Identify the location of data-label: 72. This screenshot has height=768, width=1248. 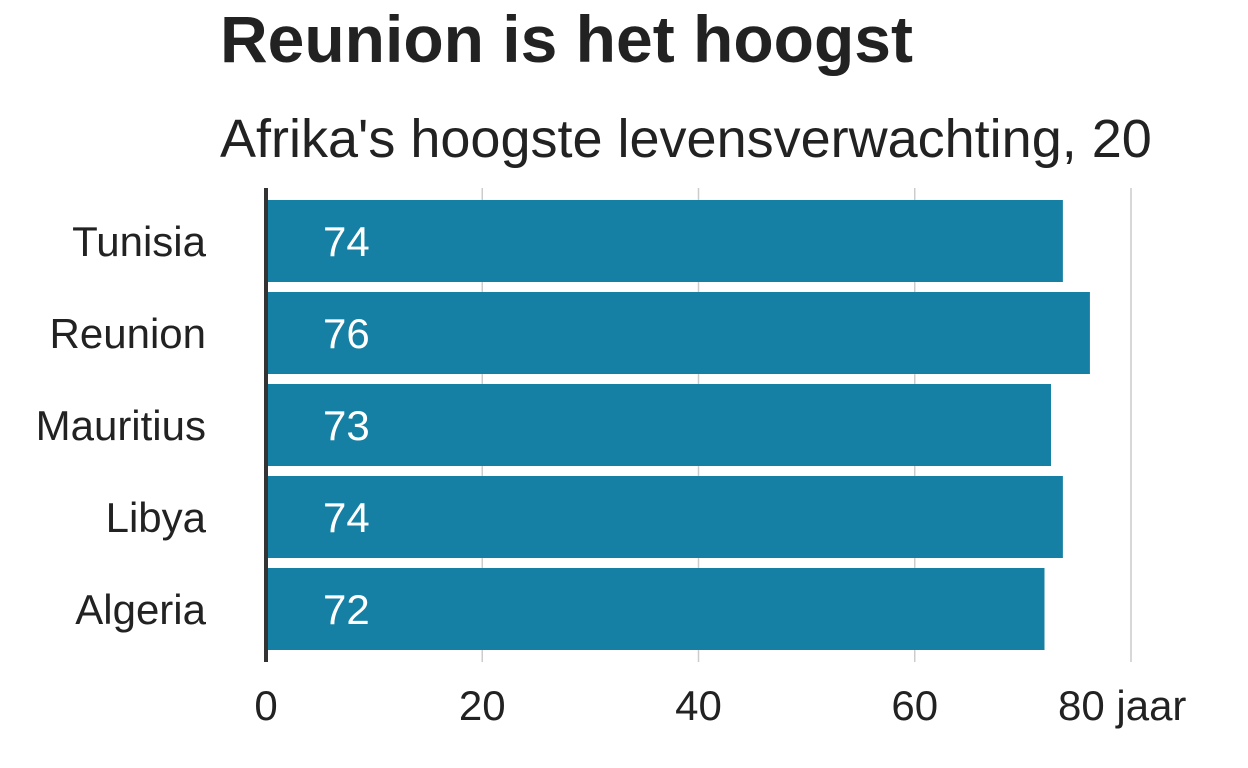
(346, 609).